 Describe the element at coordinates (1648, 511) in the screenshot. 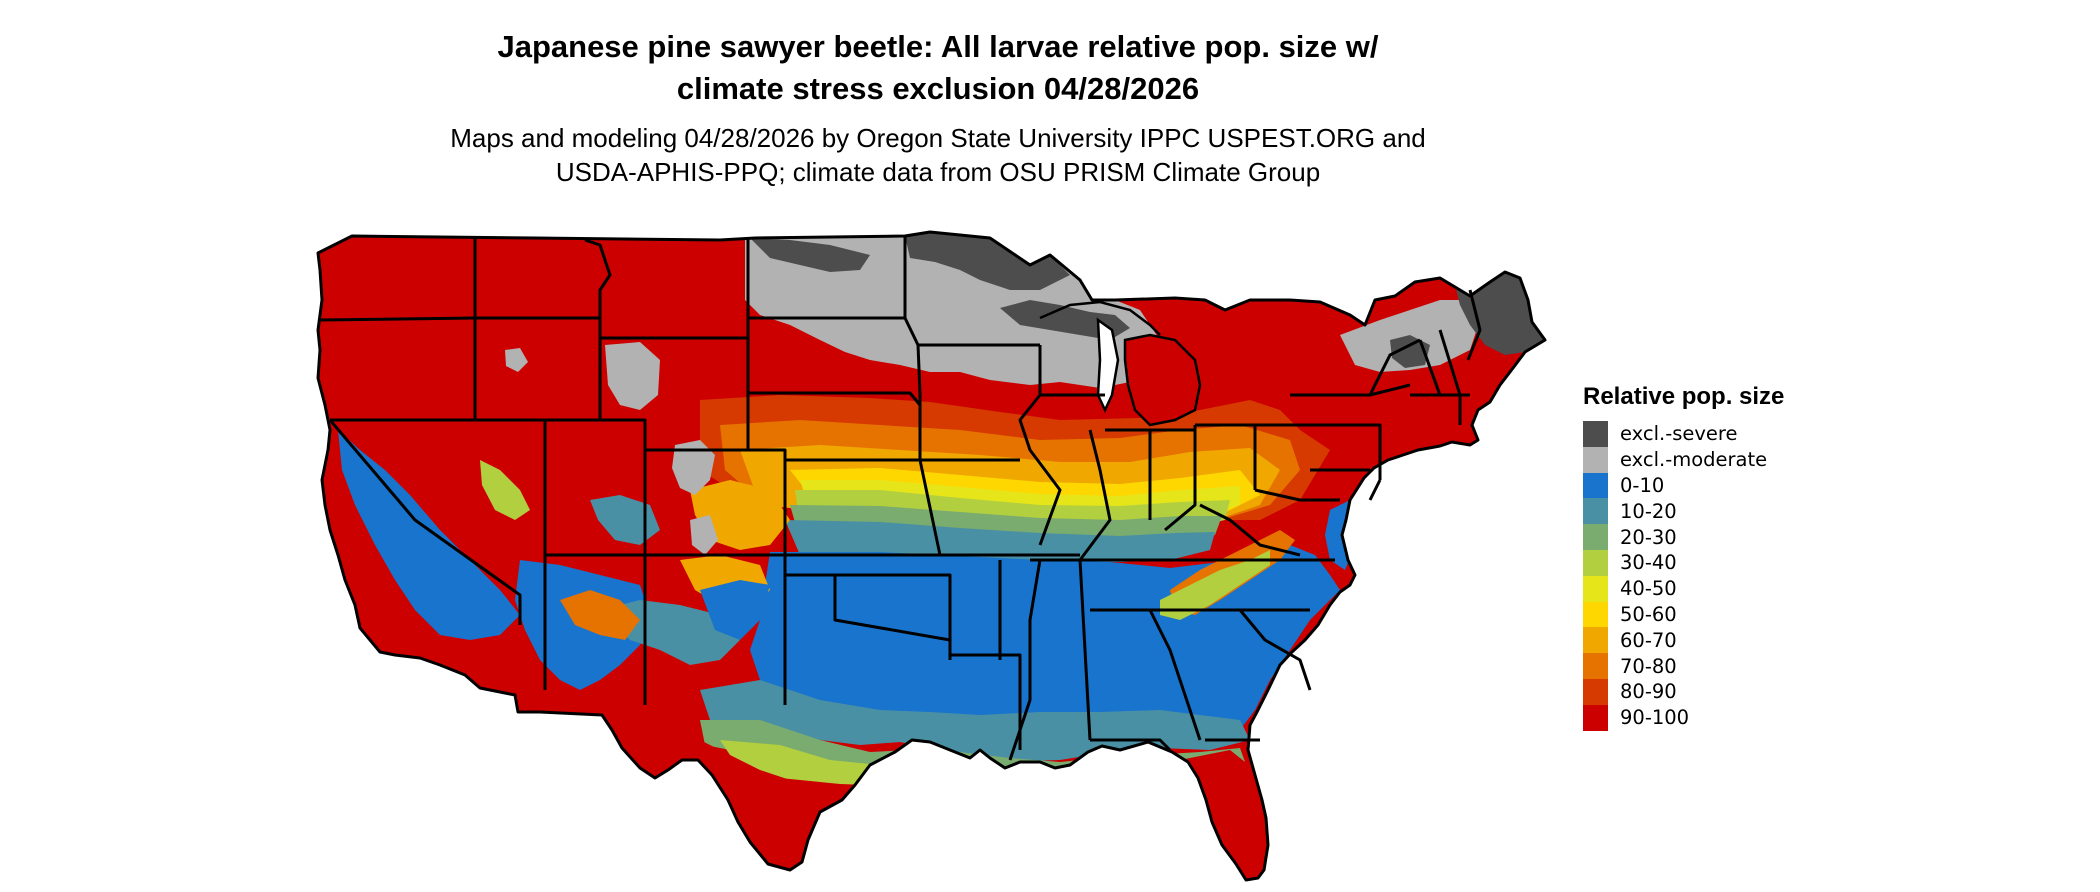

I see `legend-label: 10-20` at that location.